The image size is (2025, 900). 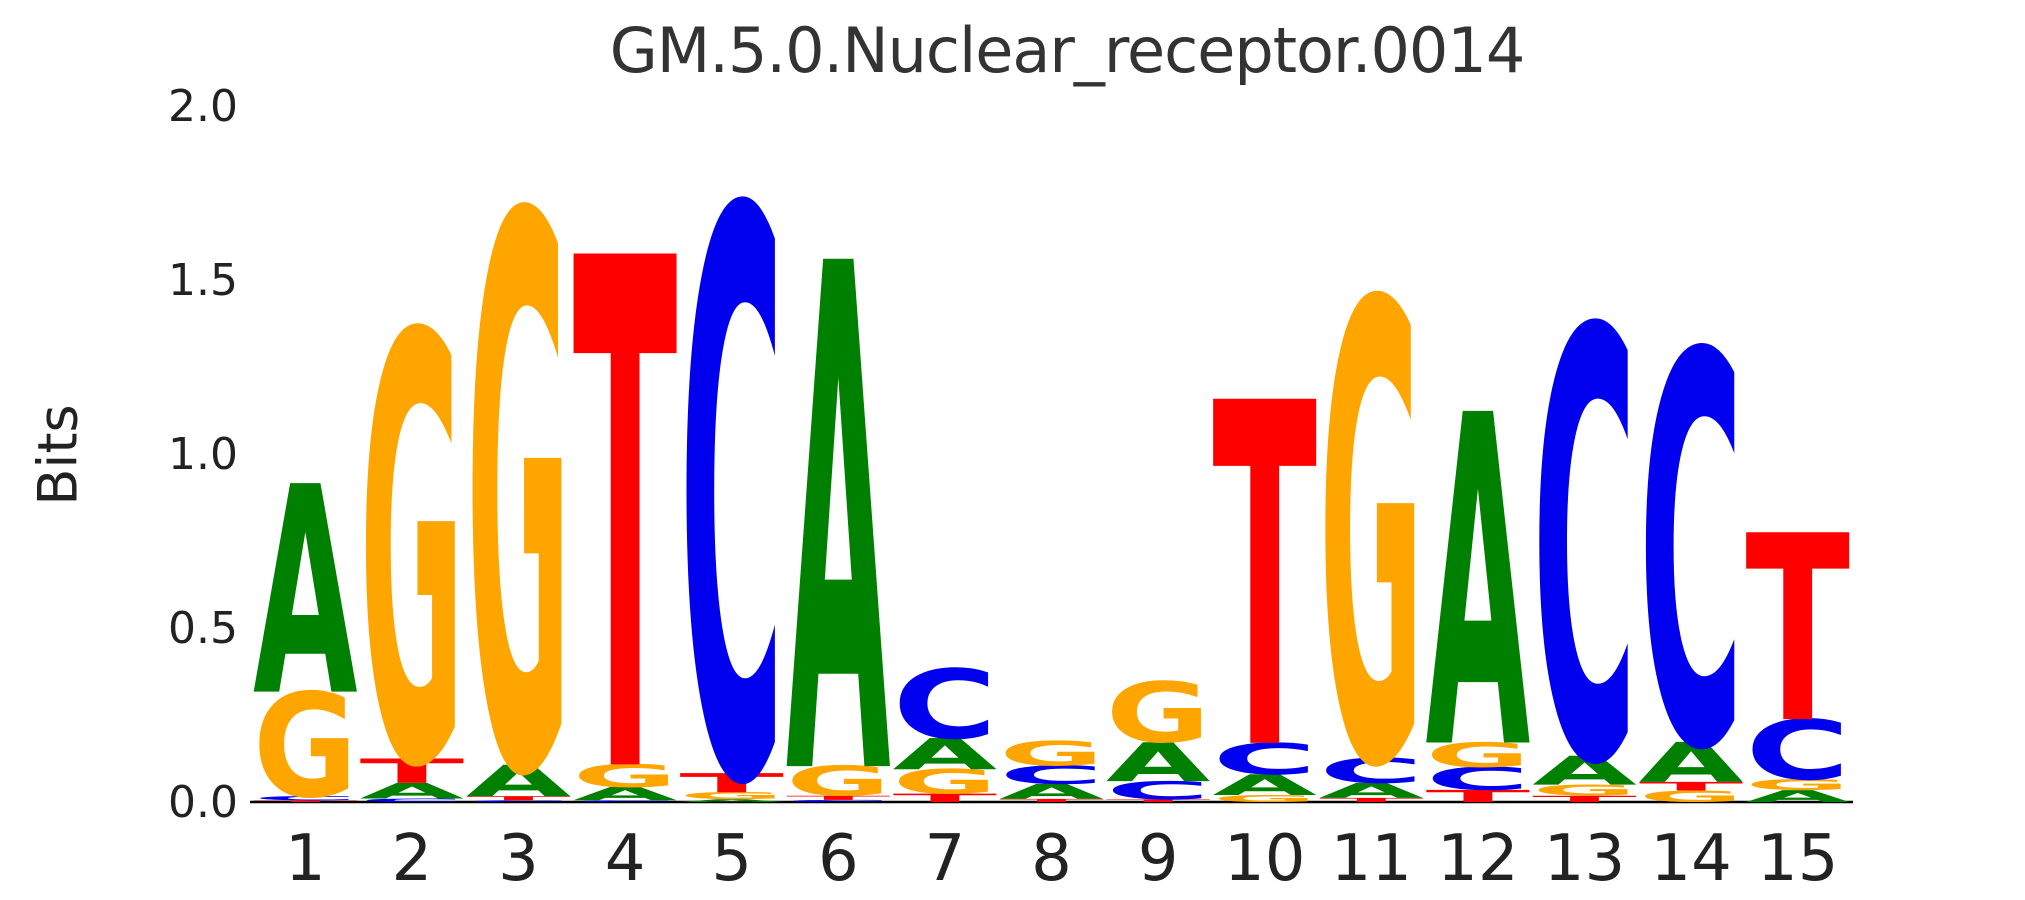 What do you see at coordinates (203, 802) in the screenshot?
I see `y-tick-label-0.0: 0.0` at bounding box center [203, 802].